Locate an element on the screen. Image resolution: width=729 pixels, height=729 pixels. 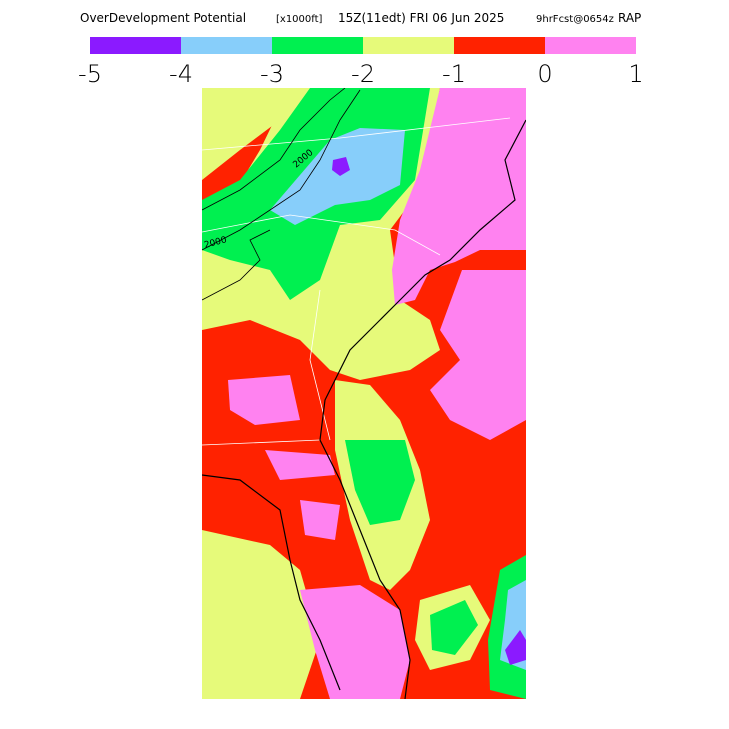
coastline is located at coordinates (271, 582).